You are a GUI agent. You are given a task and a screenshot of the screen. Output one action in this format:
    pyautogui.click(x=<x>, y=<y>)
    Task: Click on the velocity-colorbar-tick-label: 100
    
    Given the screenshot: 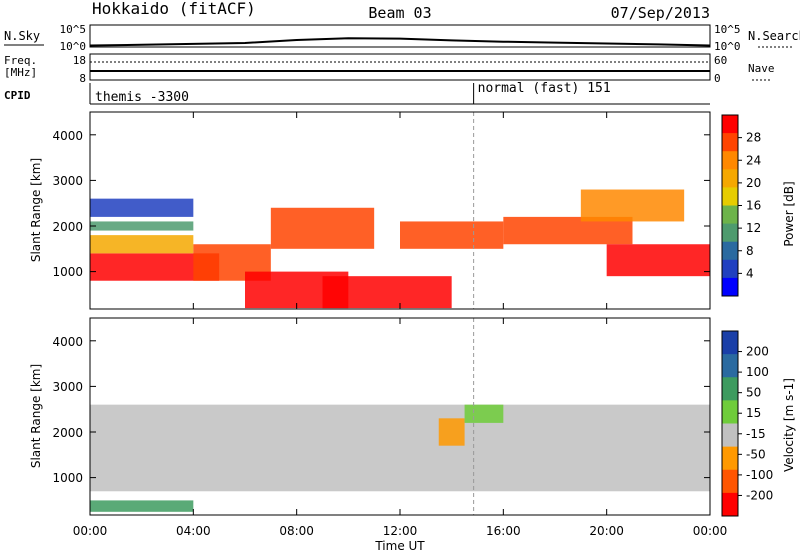 What is the action you would take?
    pyautogui.click(x=757, y=372)
    